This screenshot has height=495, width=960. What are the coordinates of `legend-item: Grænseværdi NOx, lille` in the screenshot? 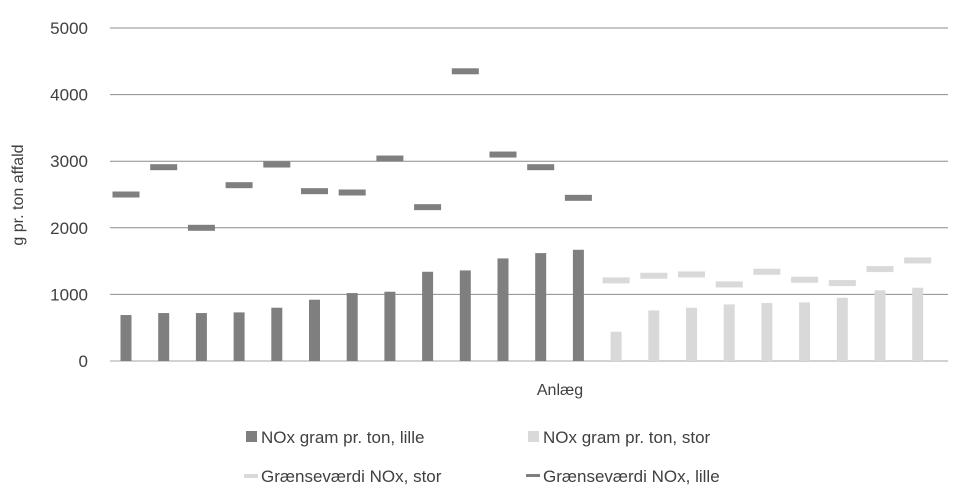 It's located at (623, 476).